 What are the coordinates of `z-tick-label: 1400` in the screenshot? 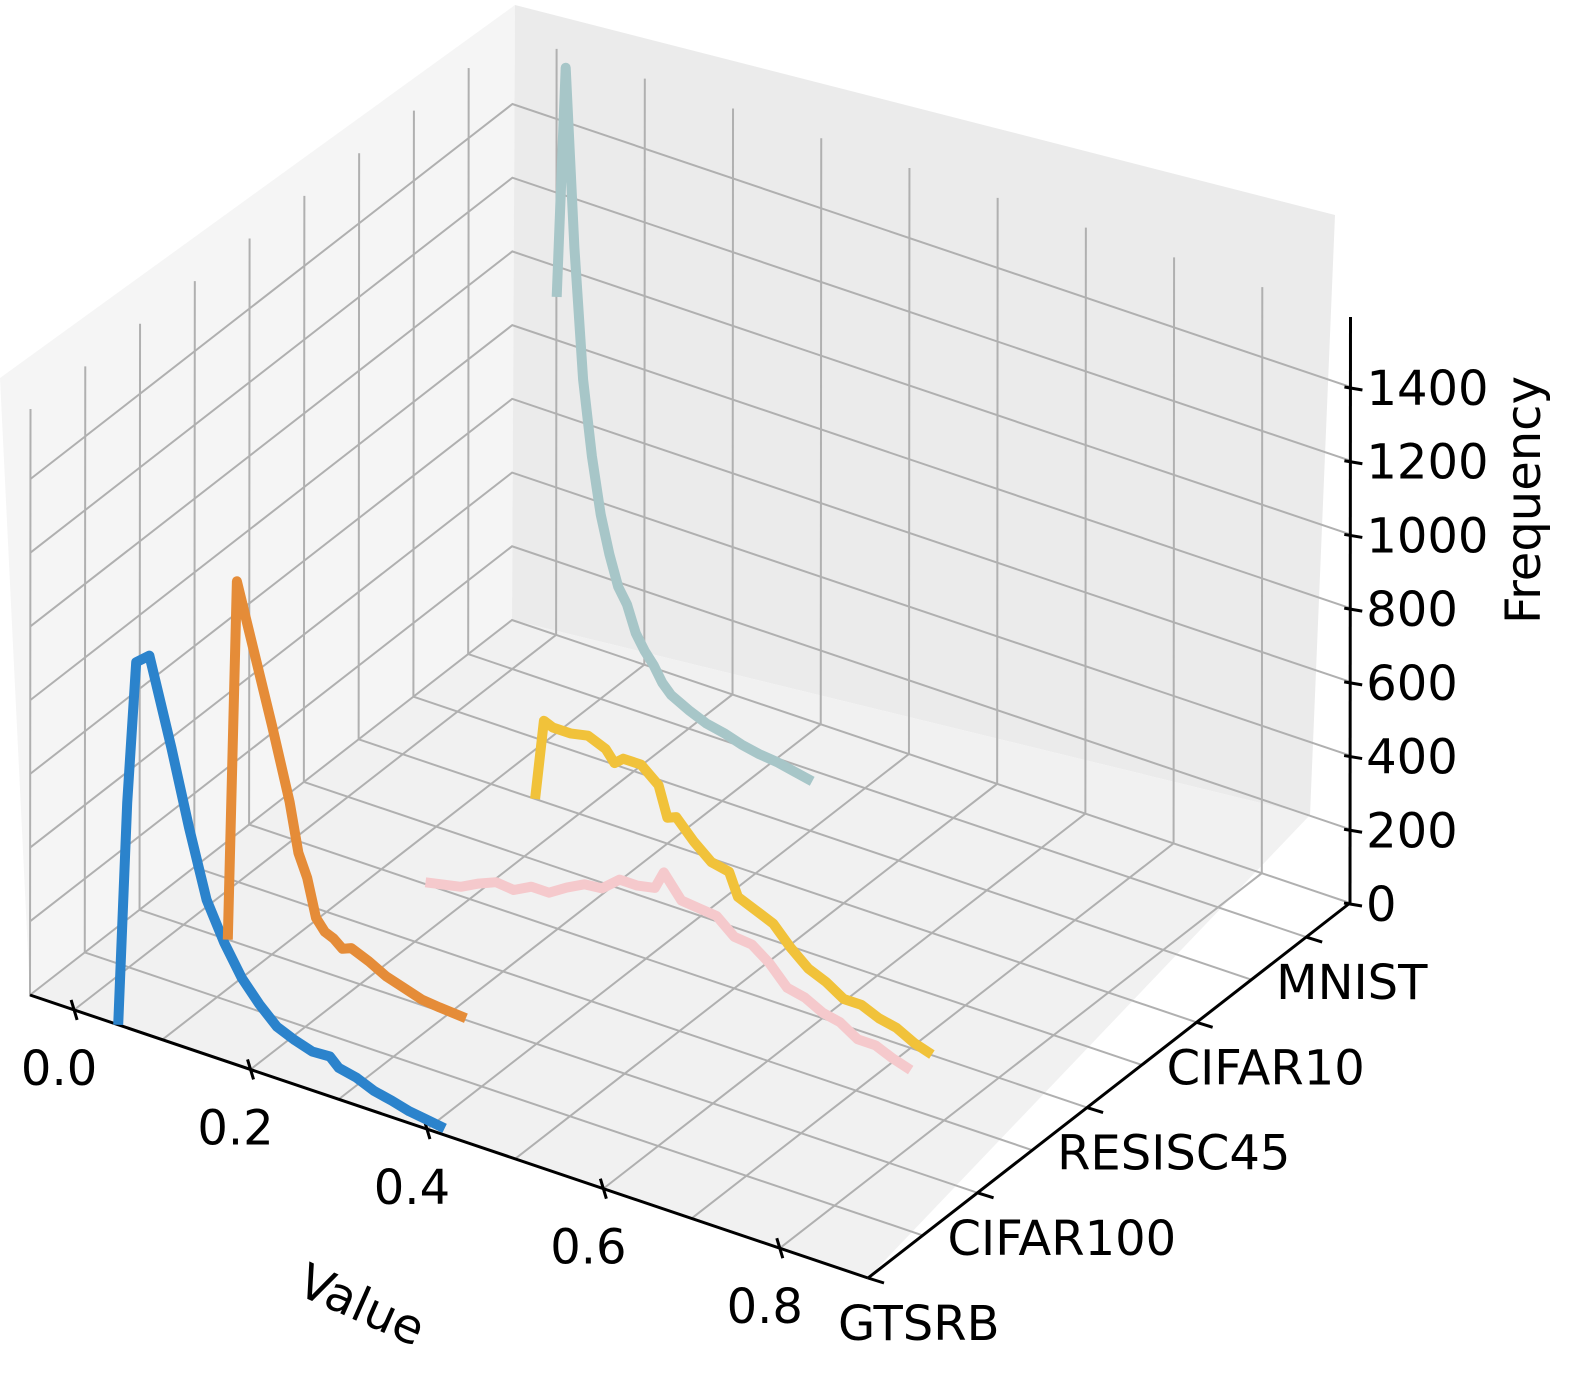 It's located at (1427, 389).